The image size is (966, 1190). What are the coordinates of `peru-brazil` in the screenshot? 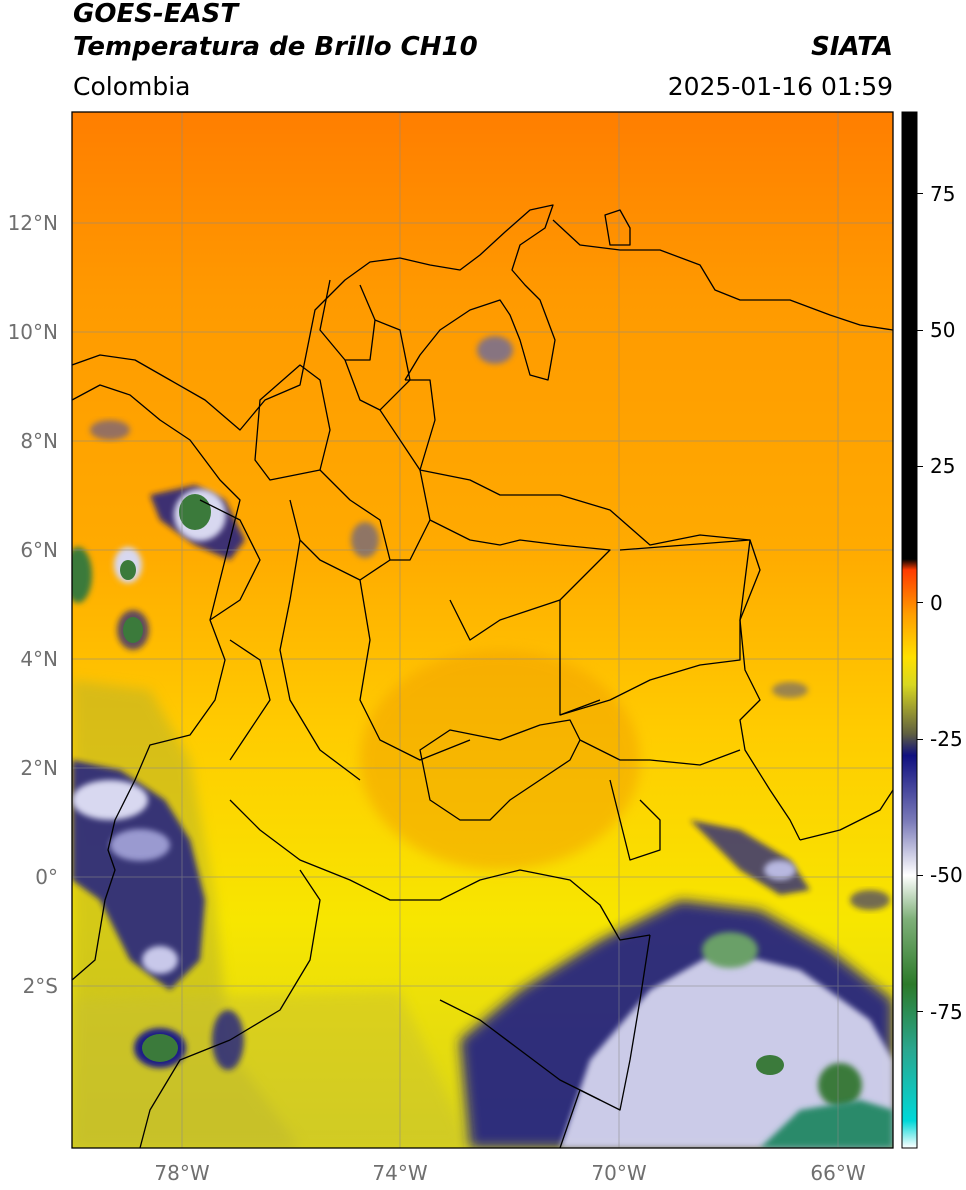 It's located at (605, 1041).